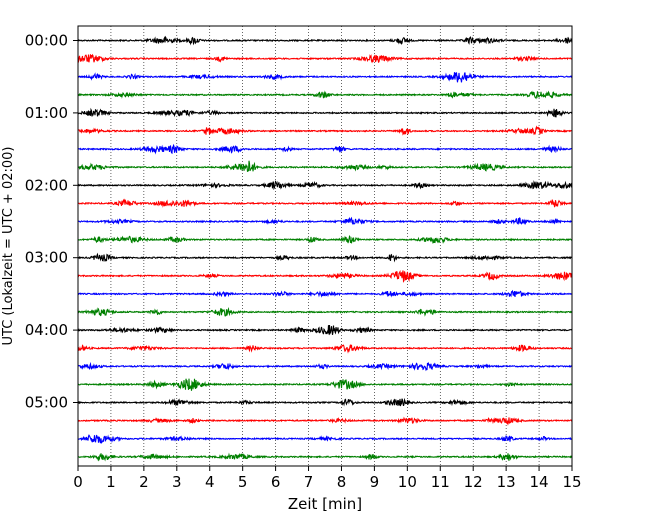 The height and width of the screenshot is (520, 650). Describe the element at coordinates (325, 504) in the screenshot. I see `x-axis-label: Zeit [min]` at that location.